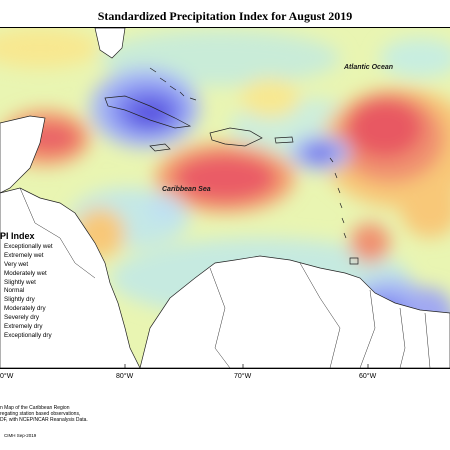 This screenshot has height=450, width=450. Describe the element at coordinates (21, 318) in the screenshot. I see `legend-item: Severely dry` at that location.